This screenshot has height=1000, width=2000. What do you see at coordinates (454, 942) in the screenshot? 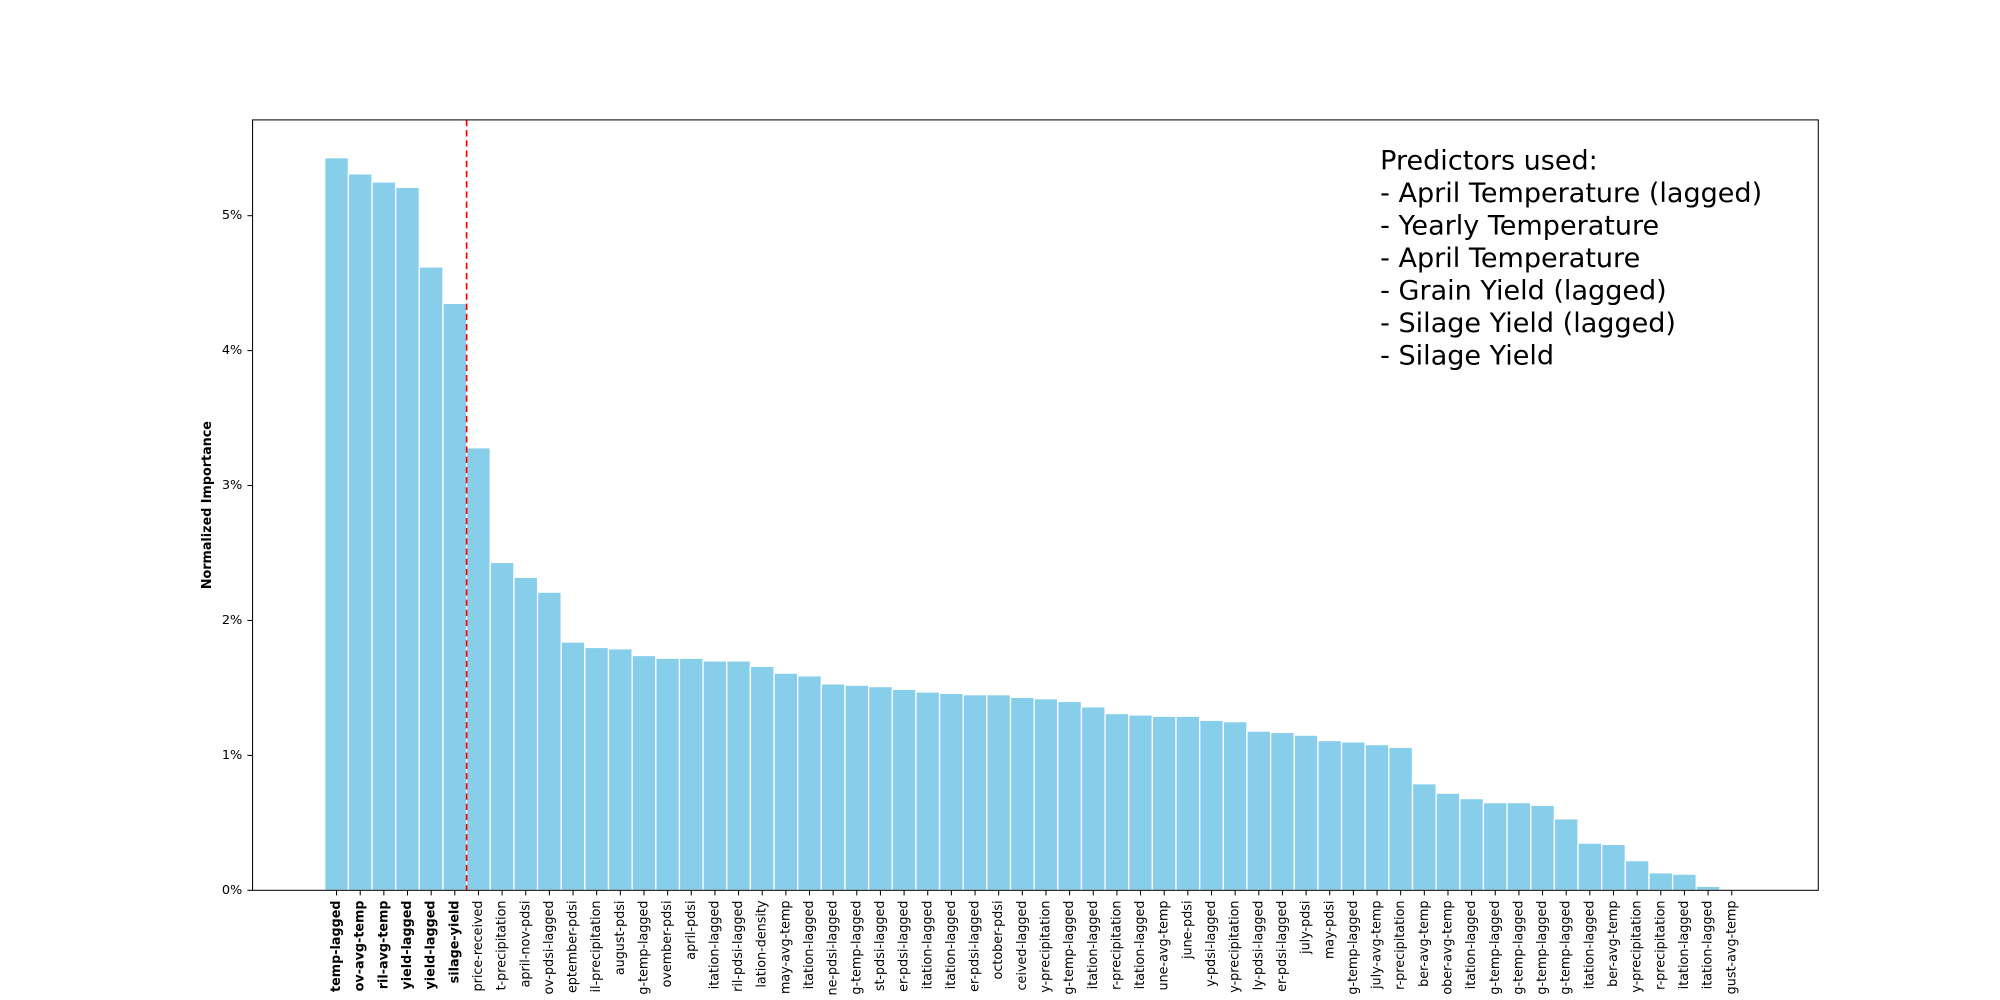
I see `x-tick-label: silage-yield` at bounding box center [454, 942].